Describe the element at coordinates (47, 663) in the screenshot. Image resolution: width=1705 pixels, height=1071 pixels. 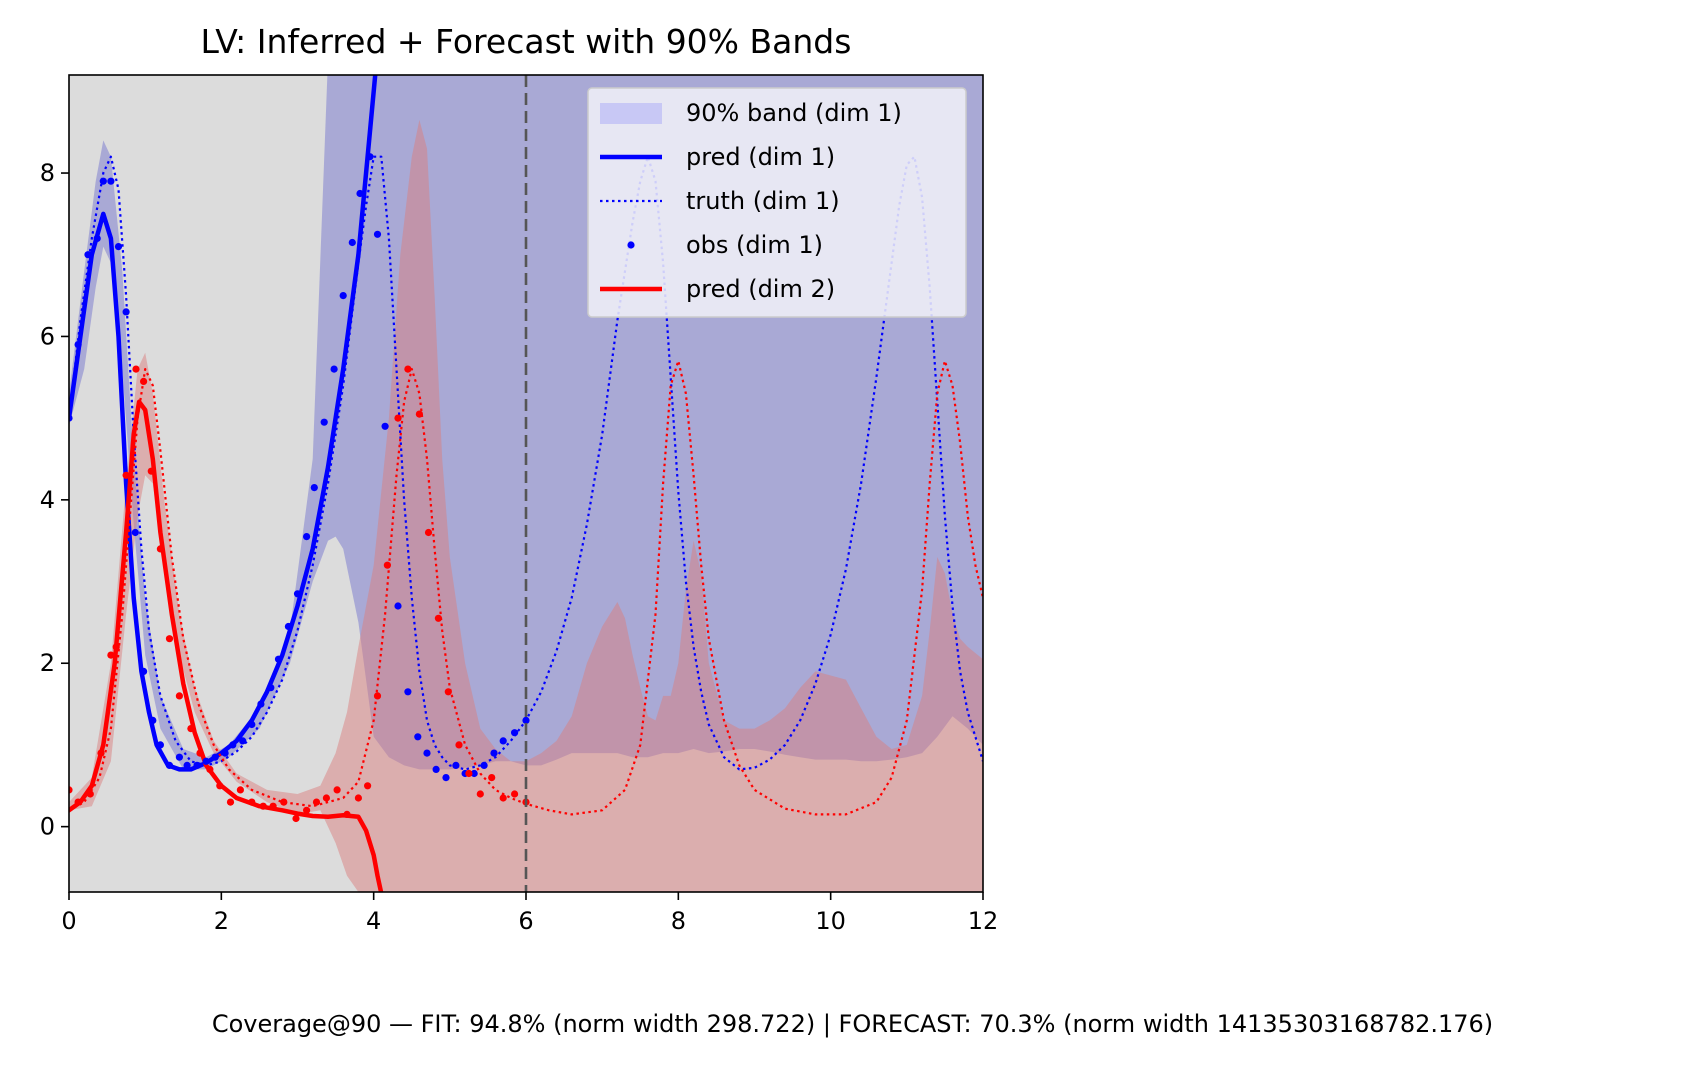
I see `y-tick-label: 2` at that location.